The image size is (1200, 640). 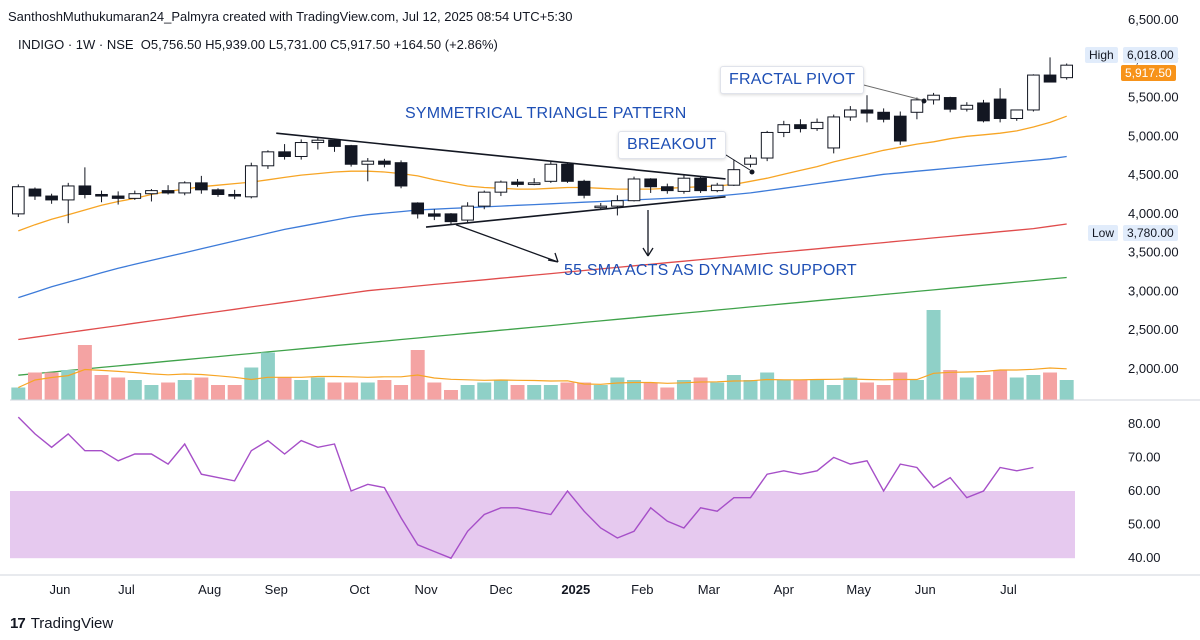 What do you see at coordinates (61, 623) in the screenshot?
I see `footer-brand: 17 TradingView` at bounding box center [61, 623].